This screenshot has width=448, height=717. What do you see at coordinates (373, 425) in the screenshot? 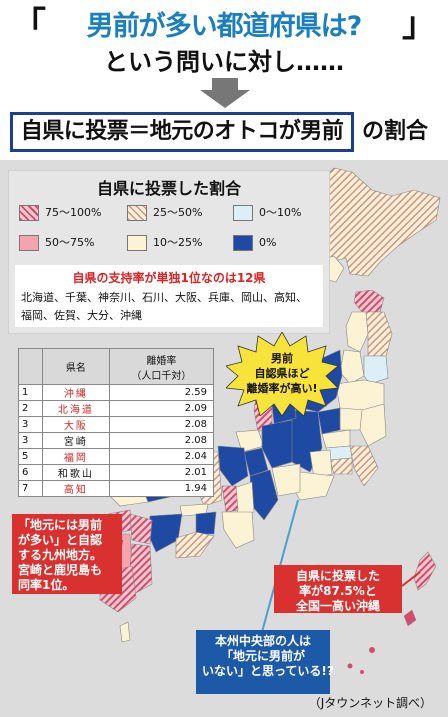
I see `region-ibaraki` at bounding box center [373, 425].